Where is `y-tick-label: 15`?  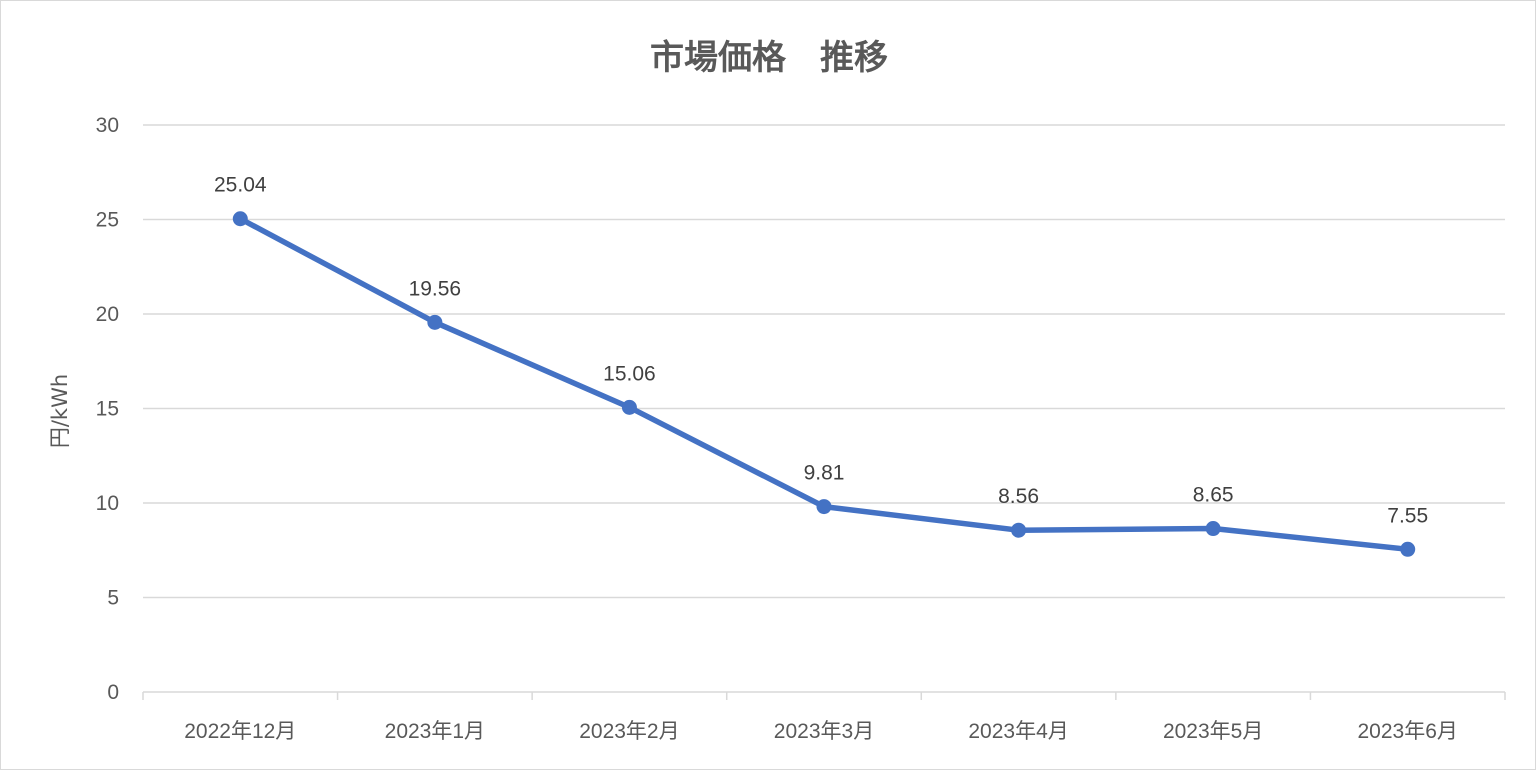 y-tick-label: 15 is located at coordinates (107, 409).